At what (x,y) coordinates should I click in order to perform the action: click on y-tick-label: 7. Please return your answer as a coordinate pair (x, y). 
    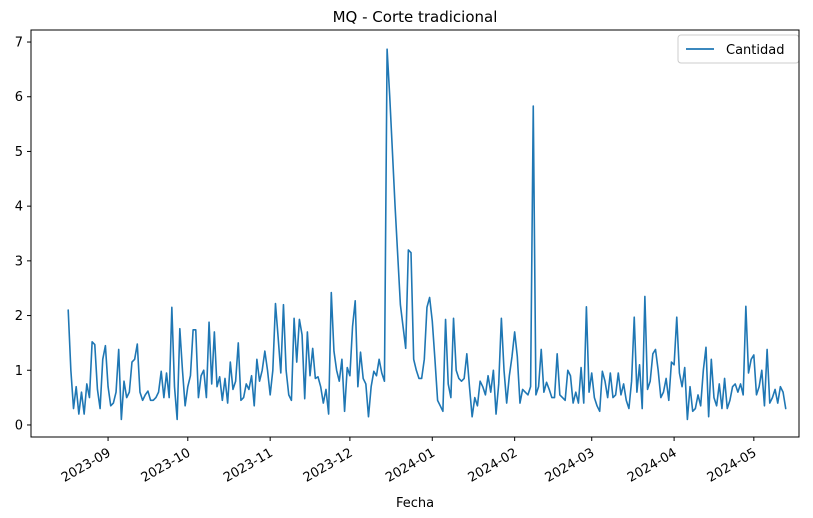
    Looking at the image, I should click on (19, 43).